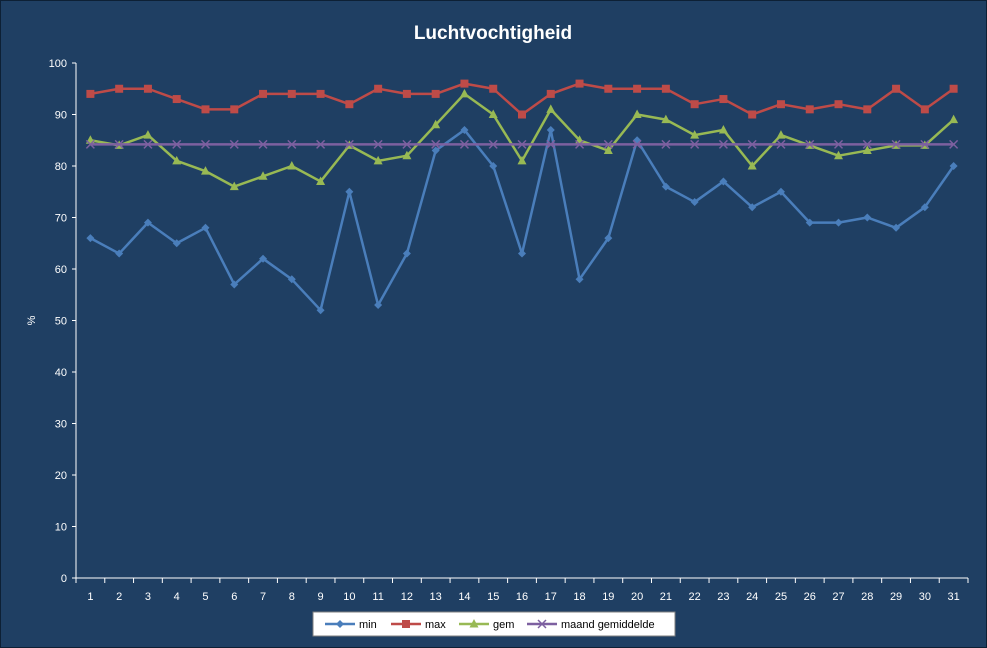 This screenshot has width=987, height=648. What do you see at coordinates (368, 625) in the screenshot?
I see `legend-label: min` at bounding box center [368, 625].